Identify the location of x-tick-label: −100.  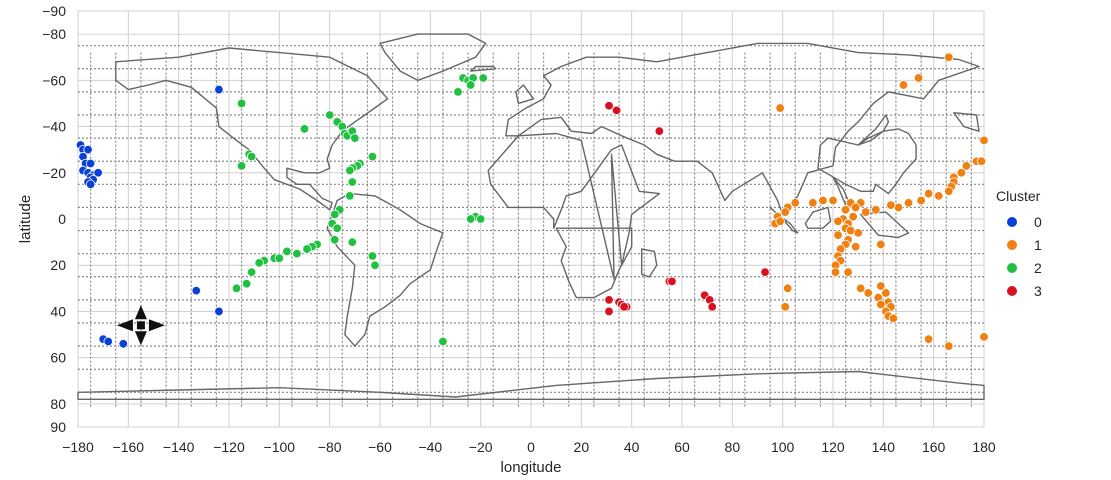
(280, 447).